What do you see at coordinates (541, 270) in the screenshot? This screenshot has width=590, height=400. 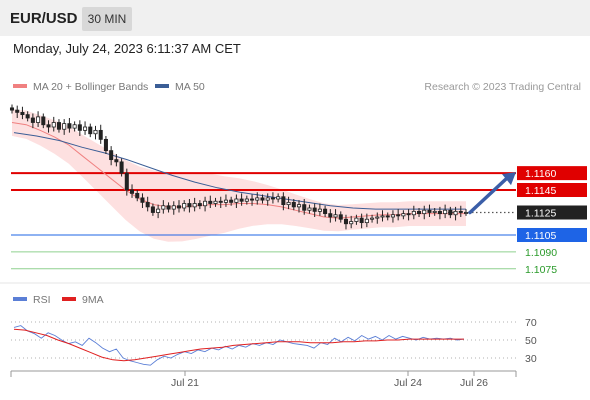 I see `level-label-support: 1.1075` at bounding box center [541, 270].